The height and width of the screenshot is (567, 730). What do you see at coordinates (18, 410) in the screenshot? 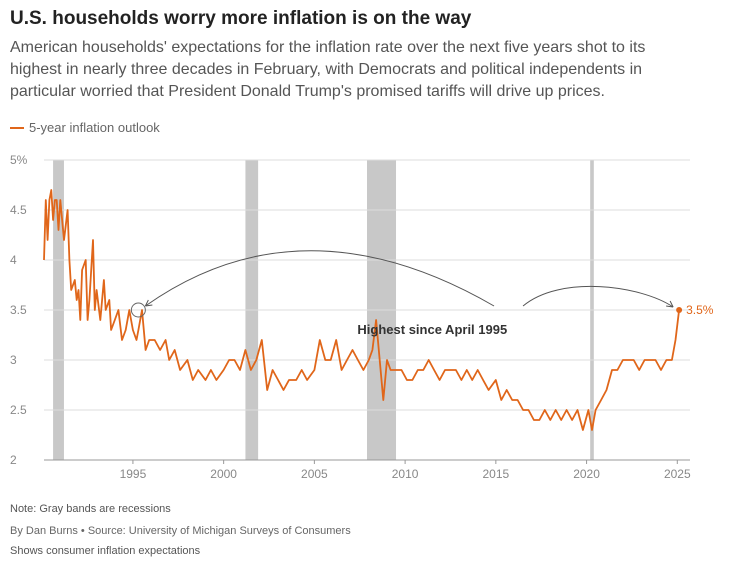
I see `y-tick-label: 2.5` at bounding box center [18, 410].